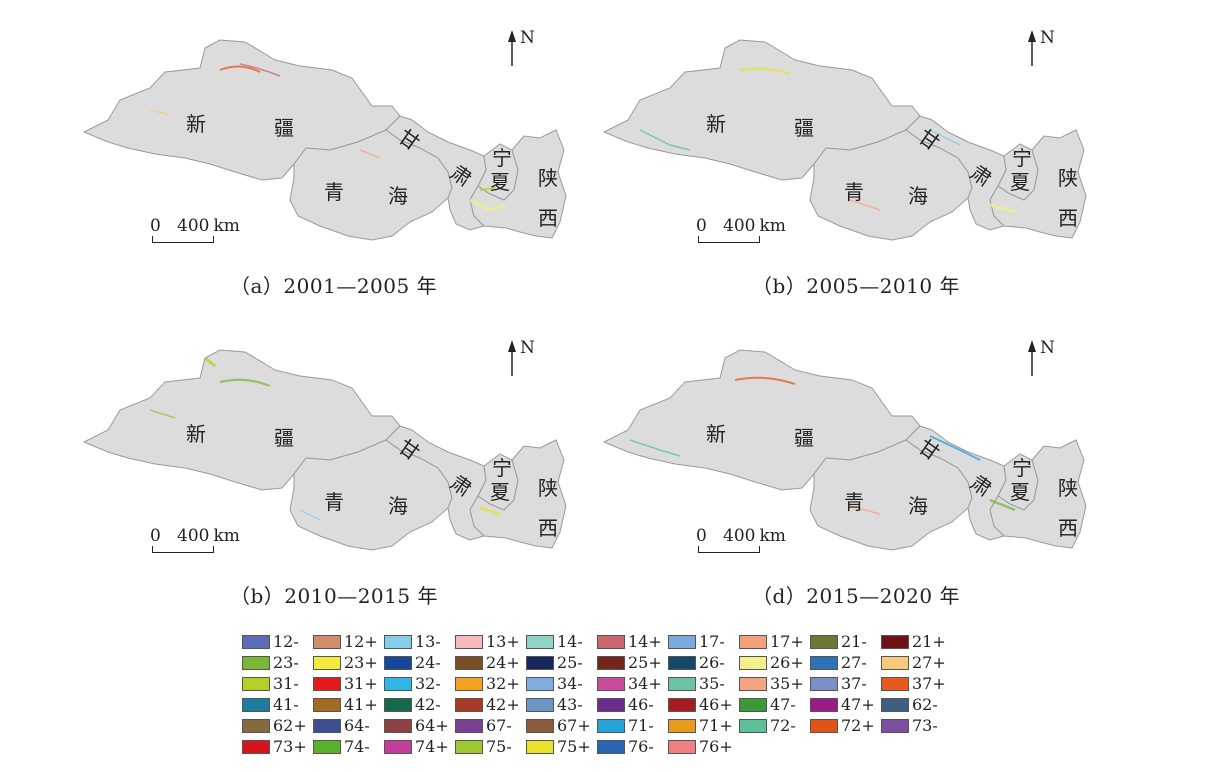  I want to click on legend-label: 42-, so click(428, 704).